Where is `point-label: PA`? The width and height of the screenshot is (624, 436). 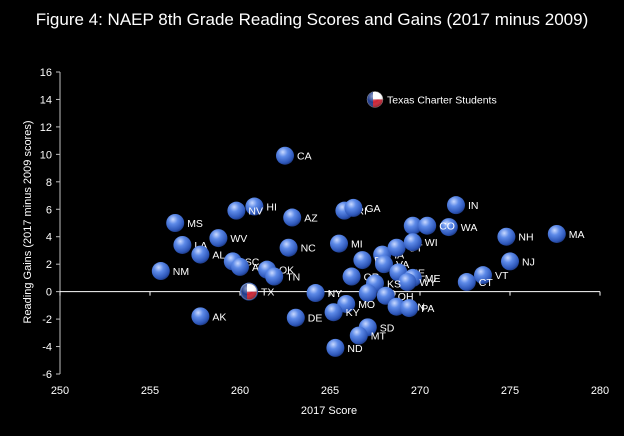
point-label: PA is located at coordinates (427, 309).